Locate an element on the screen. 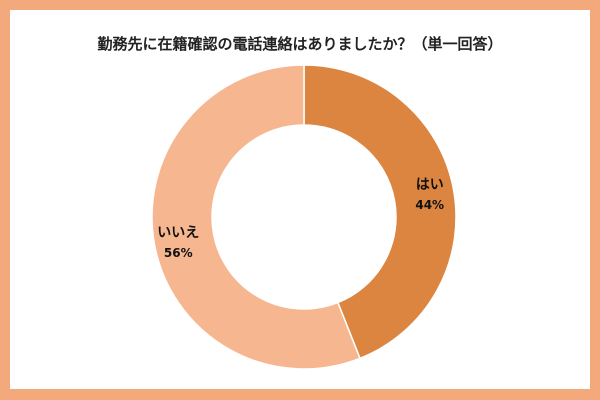  labels-group: はい 44% いいえ 56% is located at coordinates (300, 218).